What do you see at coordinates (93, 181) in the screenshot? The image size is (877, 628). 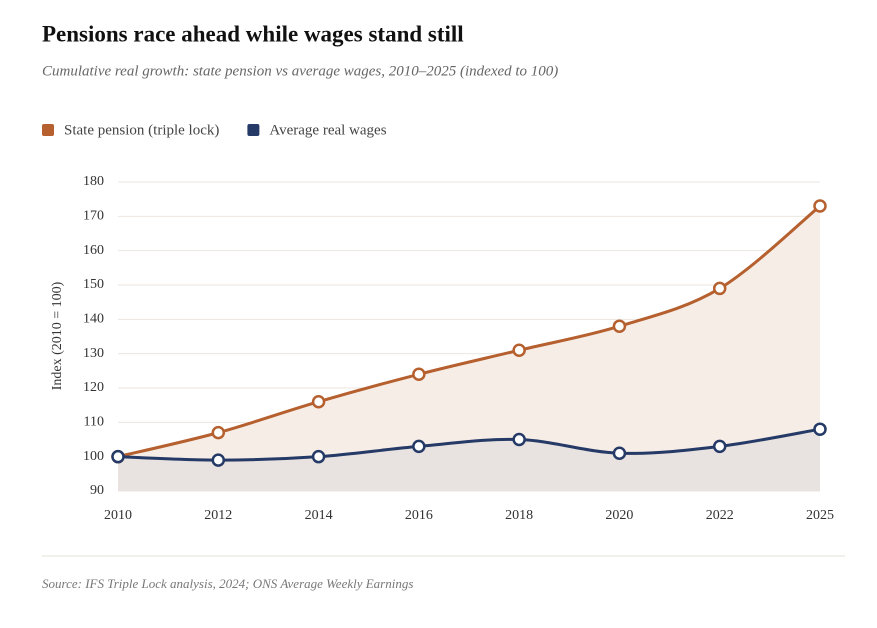 I see `y-tick-label: 180` at bounding box center [93, 181].